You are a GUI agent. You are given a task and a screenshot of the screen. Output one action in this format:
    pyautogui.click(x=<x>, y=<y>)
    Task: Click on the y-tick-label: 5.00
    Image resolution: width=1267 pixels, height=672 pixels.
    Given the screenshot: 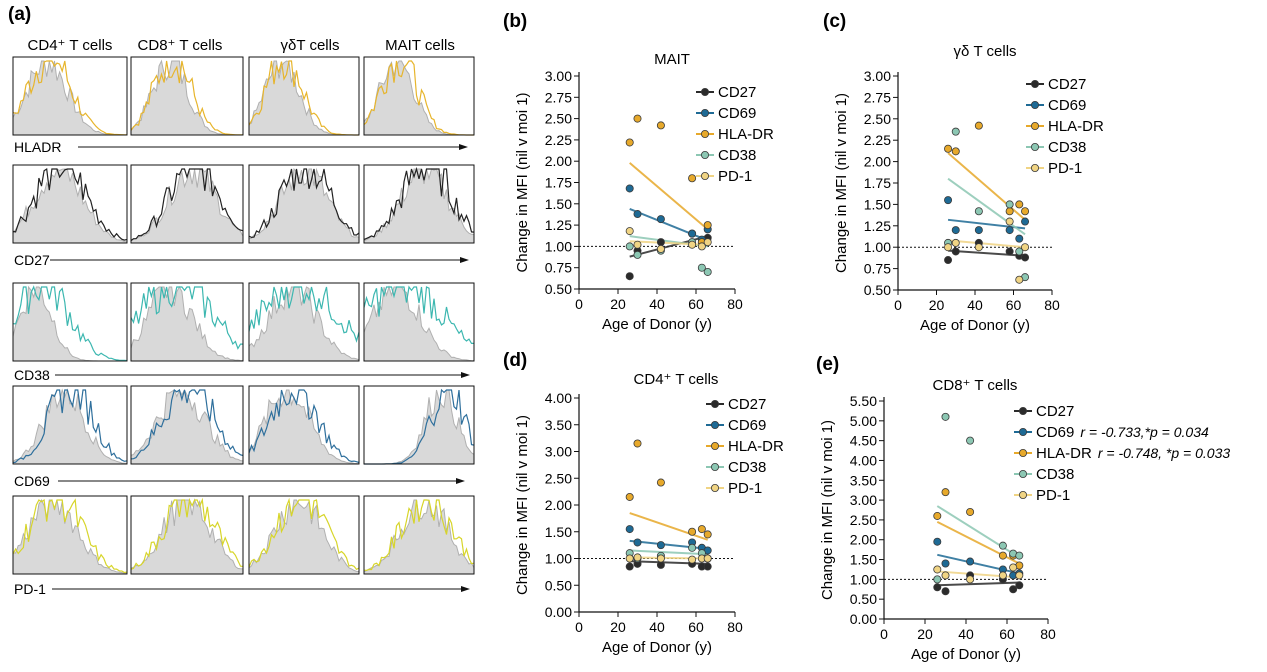 What is the action you would take?
    pyautogui.click(x=863, y=421)
    